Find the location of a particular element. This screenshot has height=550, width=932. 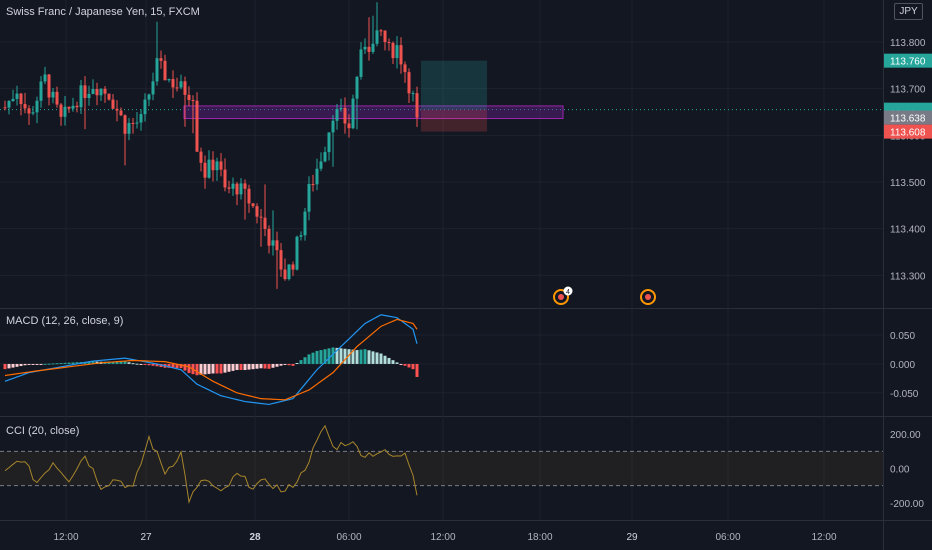

cci-tick-label: 0.00 is located at coordinates (900, 470).